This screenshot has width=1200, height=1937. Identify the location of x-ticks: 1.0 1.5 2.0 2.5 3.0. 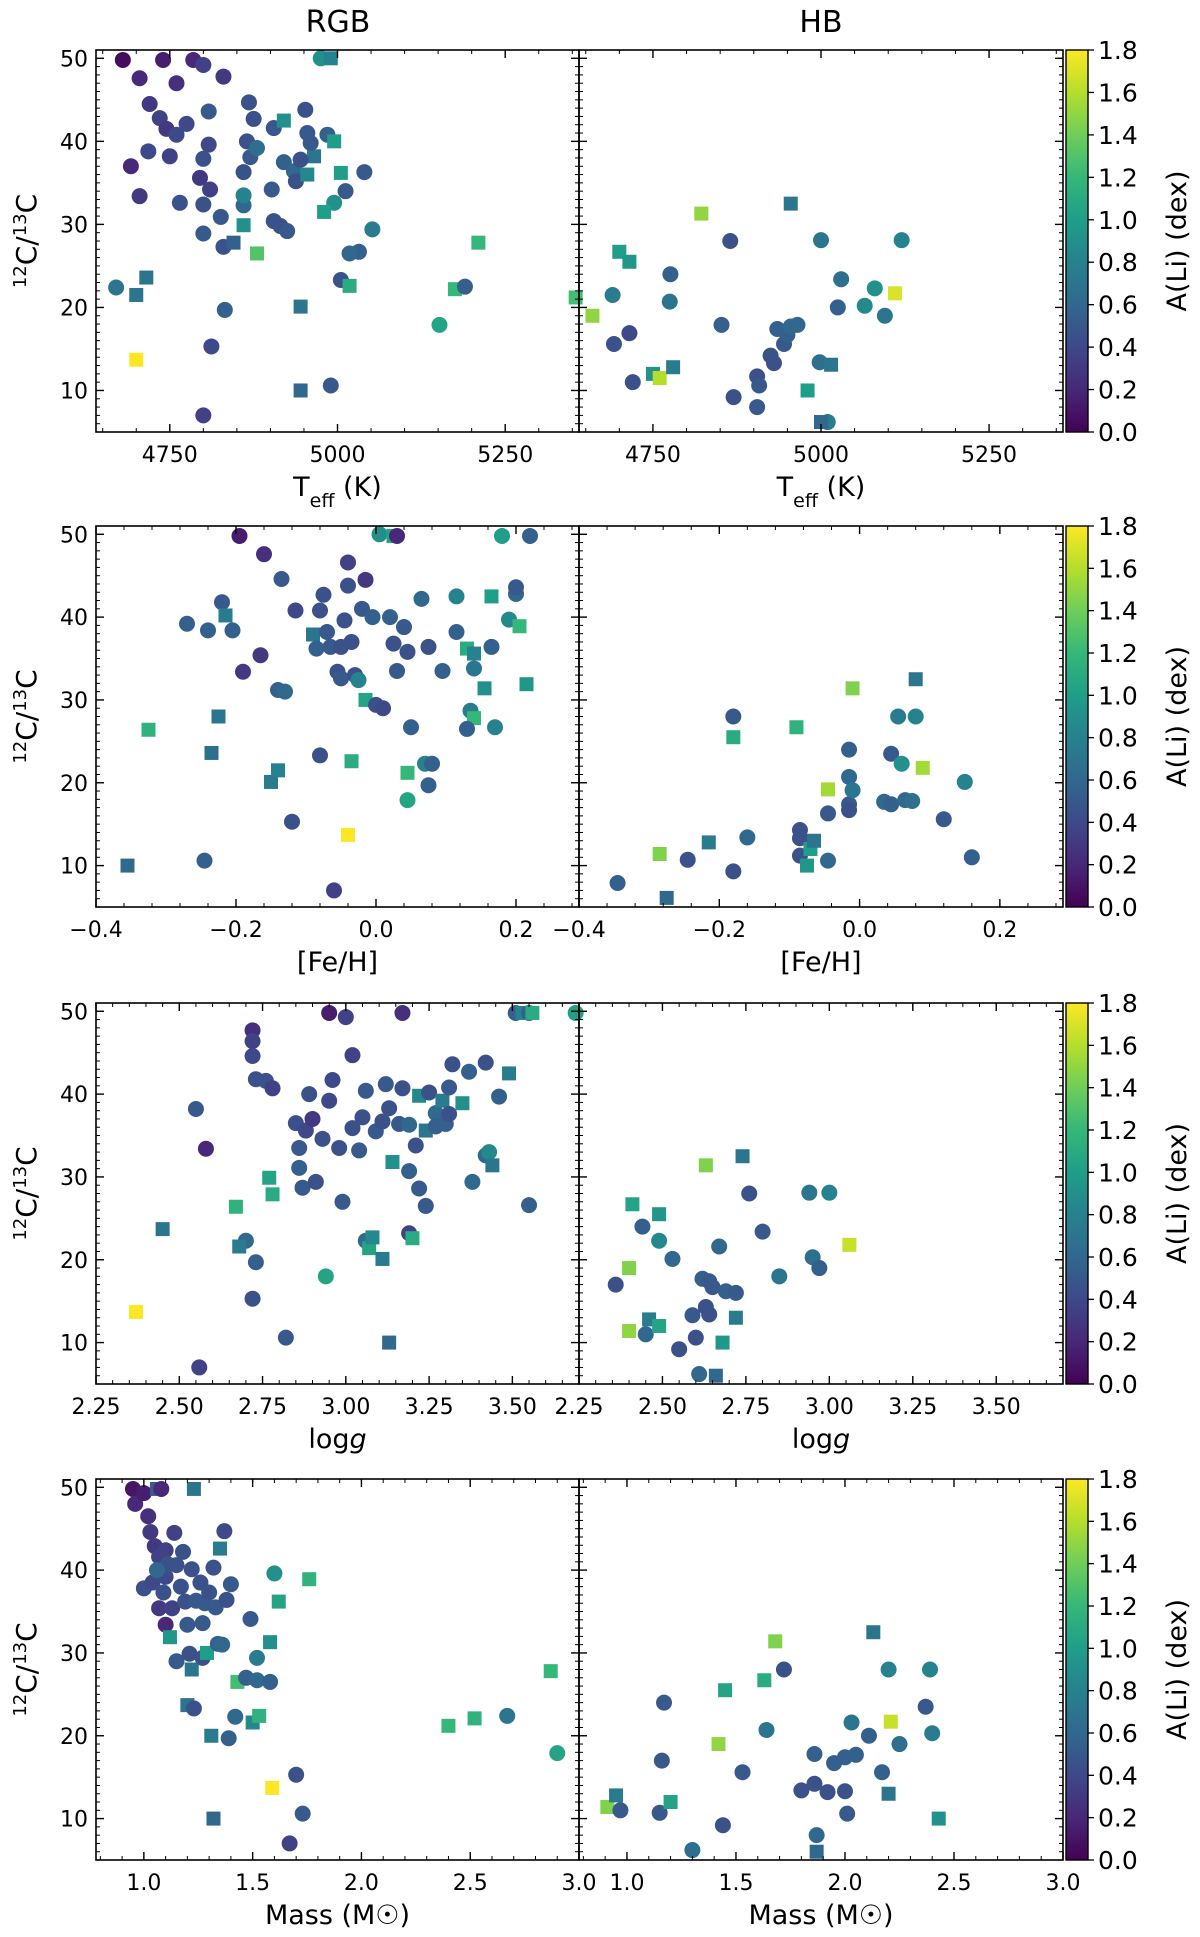
(831, 1687).